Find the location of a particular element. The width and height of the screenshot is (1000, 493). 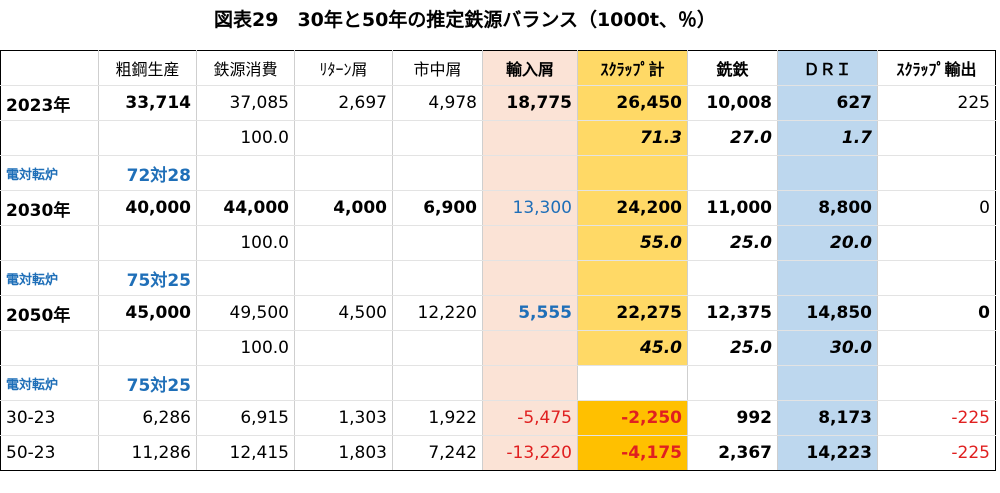

header-iron-source-consumption: 鉄源消費 is located at coordinates (245, 68).